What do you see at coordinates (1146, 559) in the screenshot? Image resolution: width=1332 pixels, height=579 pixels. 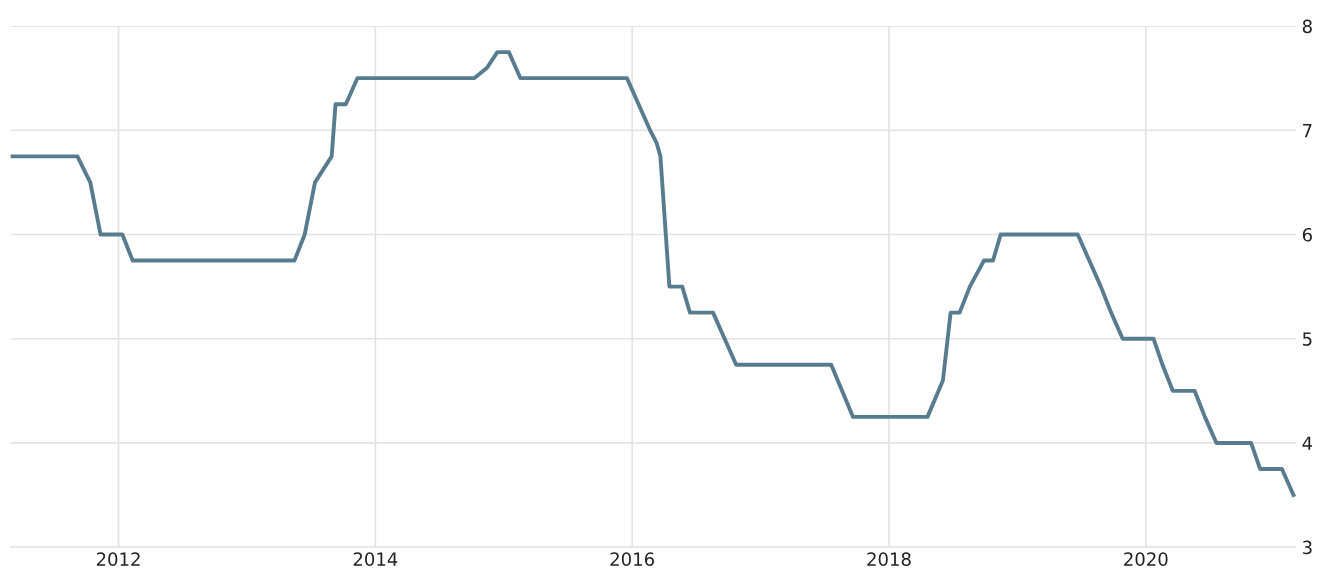 I see `x-tick-label: 2020` at bounding box center [1146, 559].